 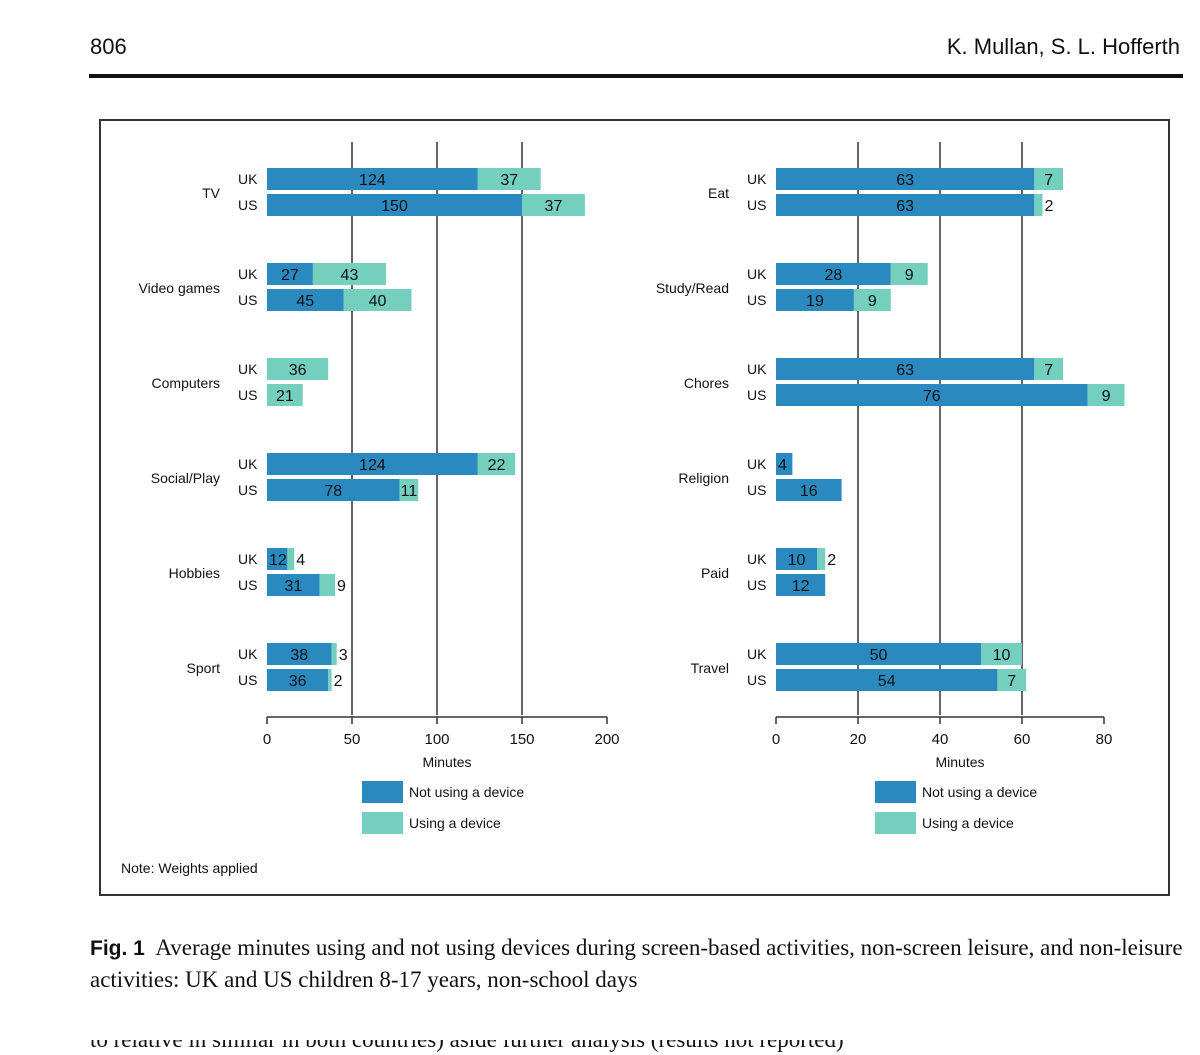 I want to click on data-label-using: 43, so click(x=350, y=275).